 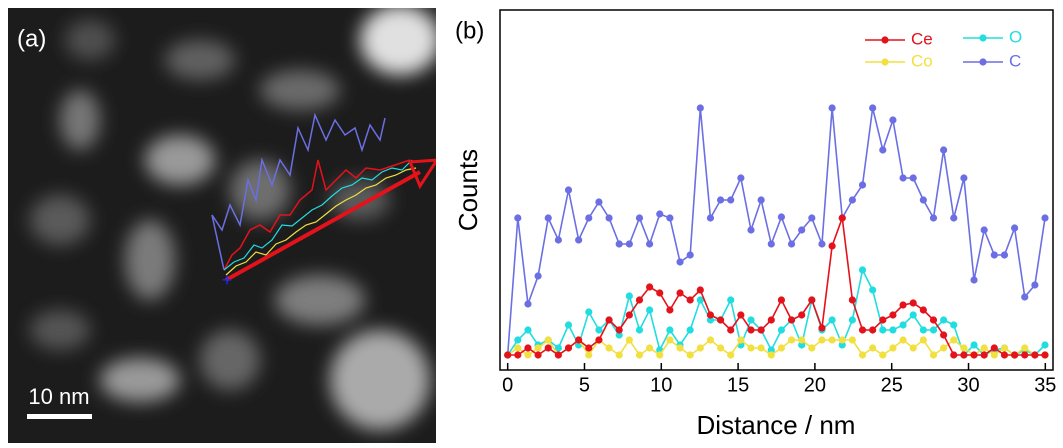 What do you see at coordinates (1015, 60) in the screenshot?
I see `legend-label: C` at bounding box center [1015, 60].